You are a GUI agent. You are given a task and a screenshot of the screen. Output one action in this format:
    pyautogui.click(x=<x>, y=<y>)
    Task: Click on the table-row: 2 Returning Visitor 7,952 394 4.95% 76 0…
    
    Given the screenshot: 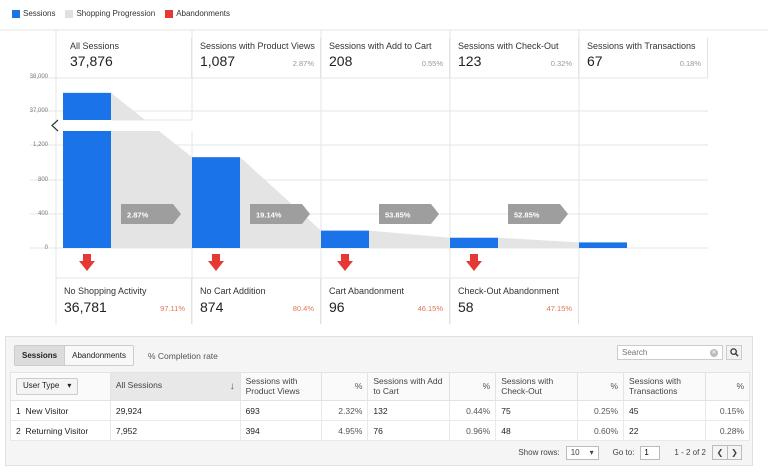 What is the action you would take?
    pyautogui.click(x=380, y=430)
    